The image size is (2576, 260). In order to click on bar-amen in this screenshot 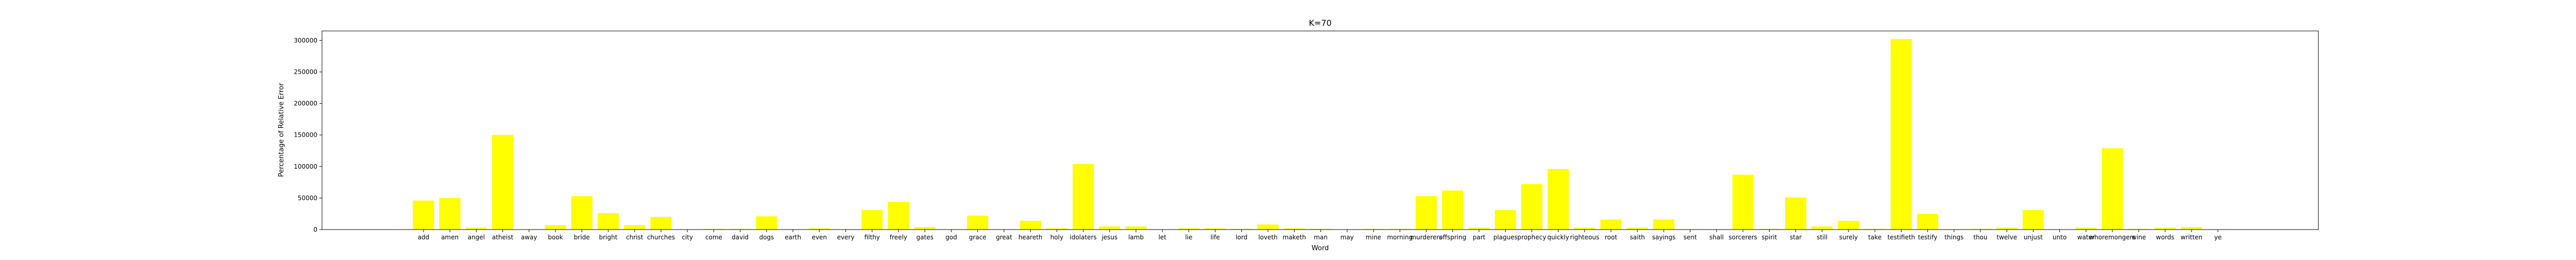, I will do `click(450, 214)`.